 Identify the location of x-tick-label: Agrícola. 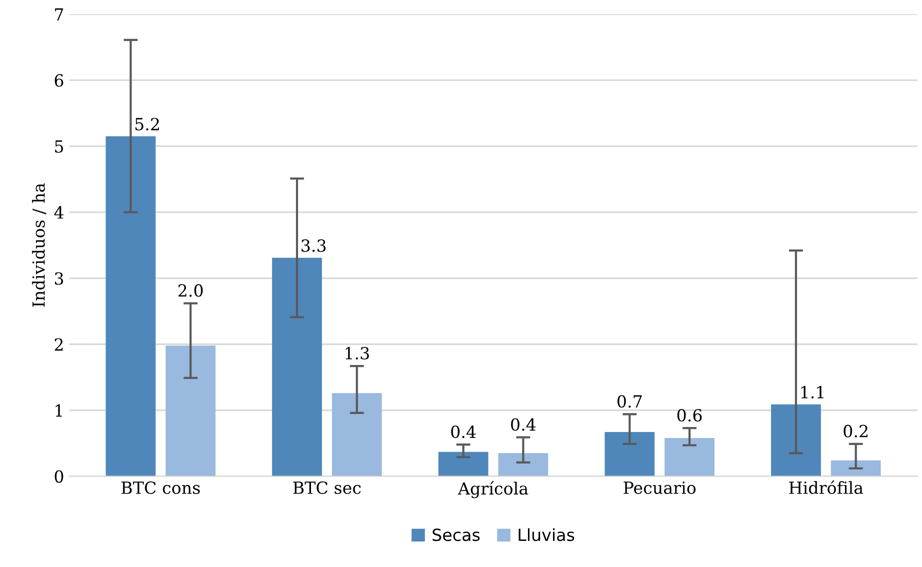
(493, 489).